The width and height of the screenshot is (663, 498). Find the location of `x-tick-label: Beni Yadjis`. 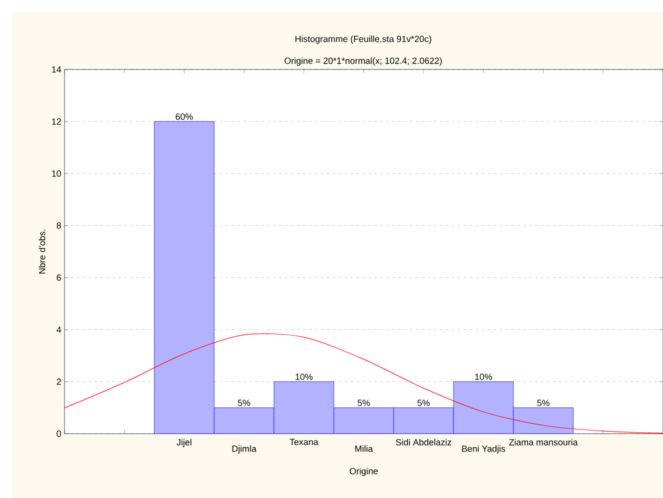

x-tick-label: Beni Yadjis is located at coordinates (484, 449).